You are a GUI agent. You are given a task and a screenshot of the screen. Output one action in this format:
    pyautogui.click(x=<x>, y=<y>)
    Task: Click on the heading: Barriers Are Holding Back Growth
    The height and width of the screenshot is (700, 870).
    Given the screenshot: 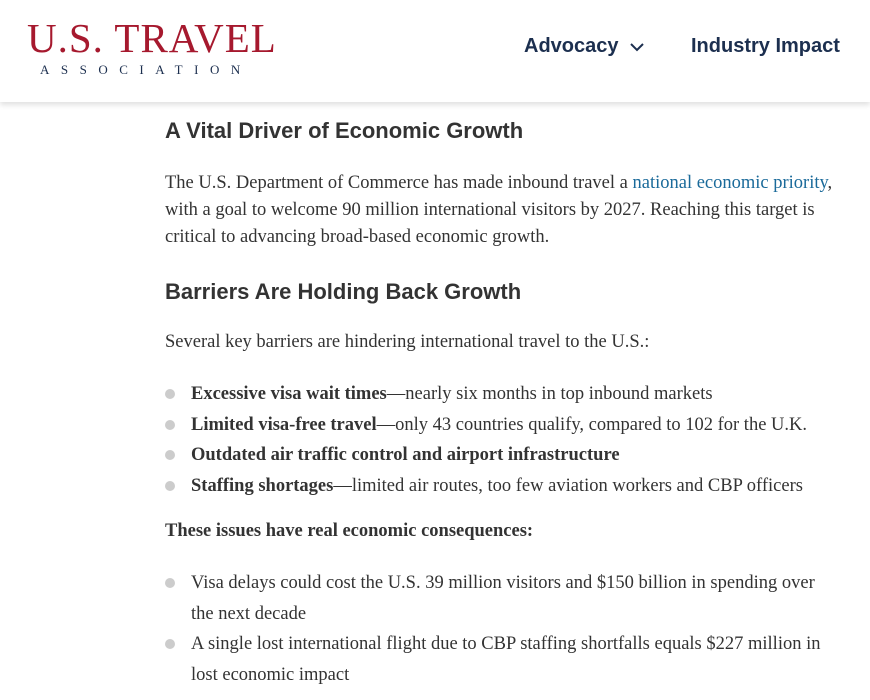 What is the action you would take?
    pyautogui.click(x=343, y=291)
    